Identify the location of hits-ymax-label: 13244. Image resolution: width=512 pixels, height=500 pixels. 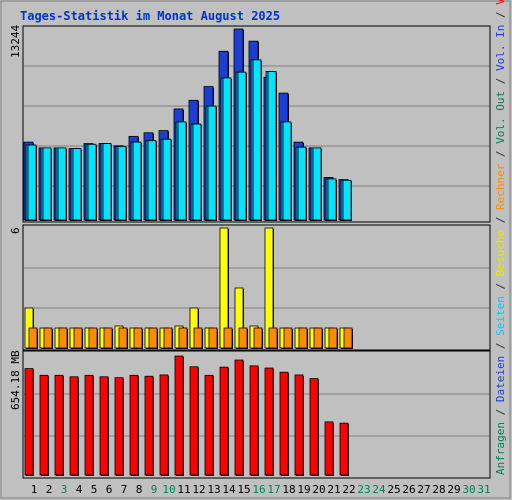
(15, 41).